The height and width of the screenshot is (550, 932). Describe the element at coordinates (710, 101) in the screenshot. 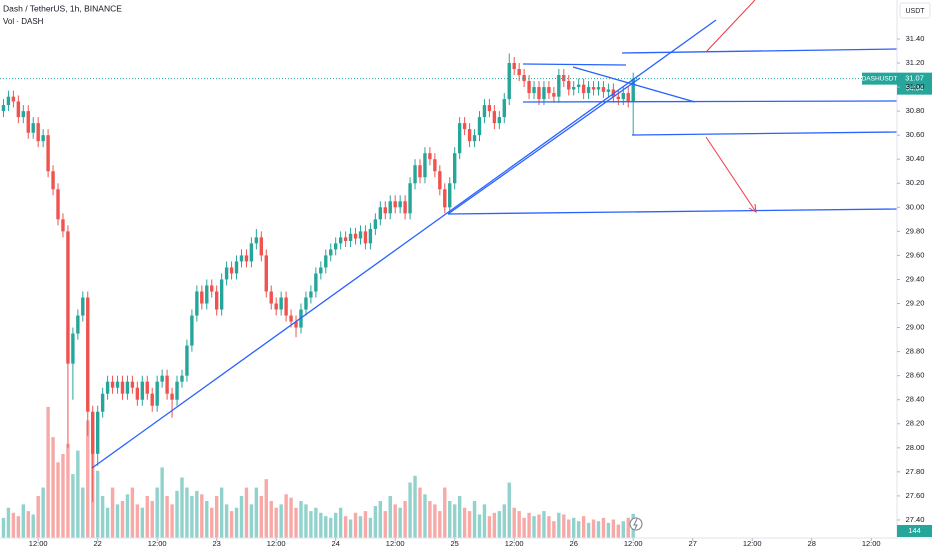

I see `level-line` at that location.